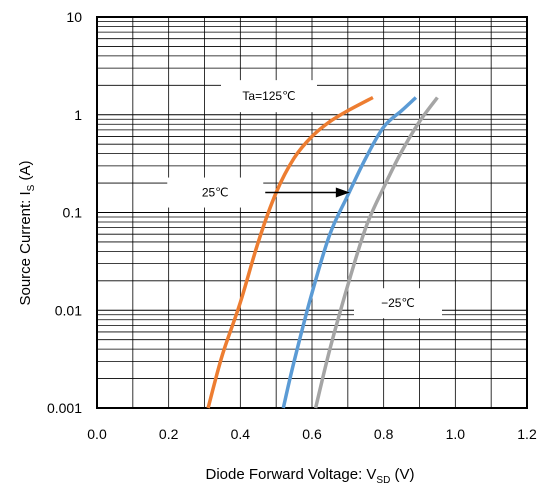 Image resolution: width=547 pixels, height=488 pixels. What do you see at coordinates (456, 434) in the screenshot?
I see `x-tick-label: 1.0` at bounding box center [456, 434].